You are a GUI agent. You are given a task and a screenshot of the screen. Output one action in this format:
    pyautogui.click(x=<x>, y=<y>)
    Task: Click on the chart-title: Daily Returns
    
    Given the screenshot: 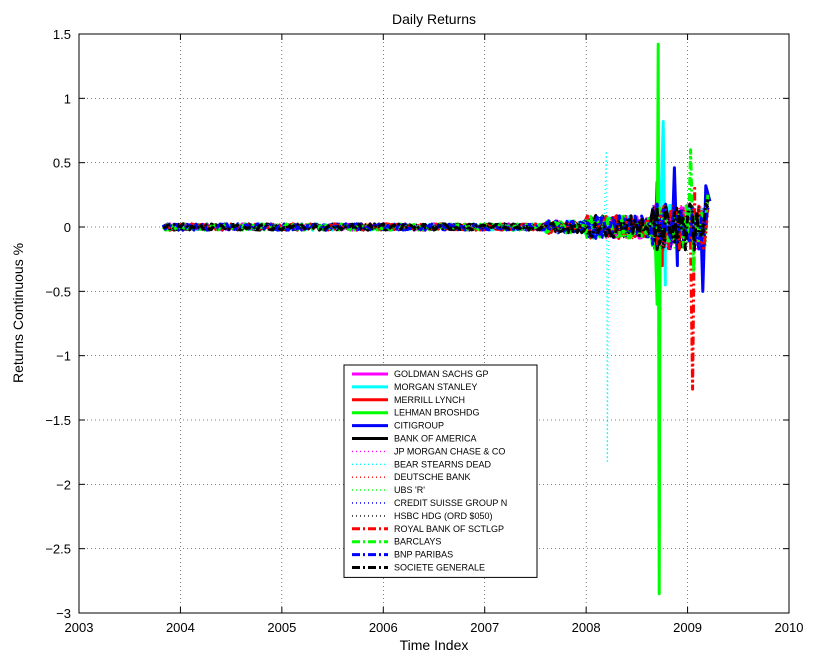 What is the action you would take?
    pyautogui.click(x=434, y=19)
    